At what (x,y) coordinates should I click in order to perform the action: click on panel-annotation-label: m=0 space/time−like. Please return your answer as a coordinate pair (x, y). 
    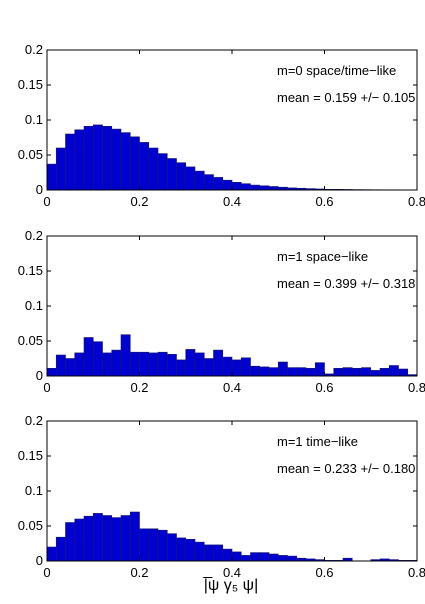
    Looking at the image, I should click on (336, 70).